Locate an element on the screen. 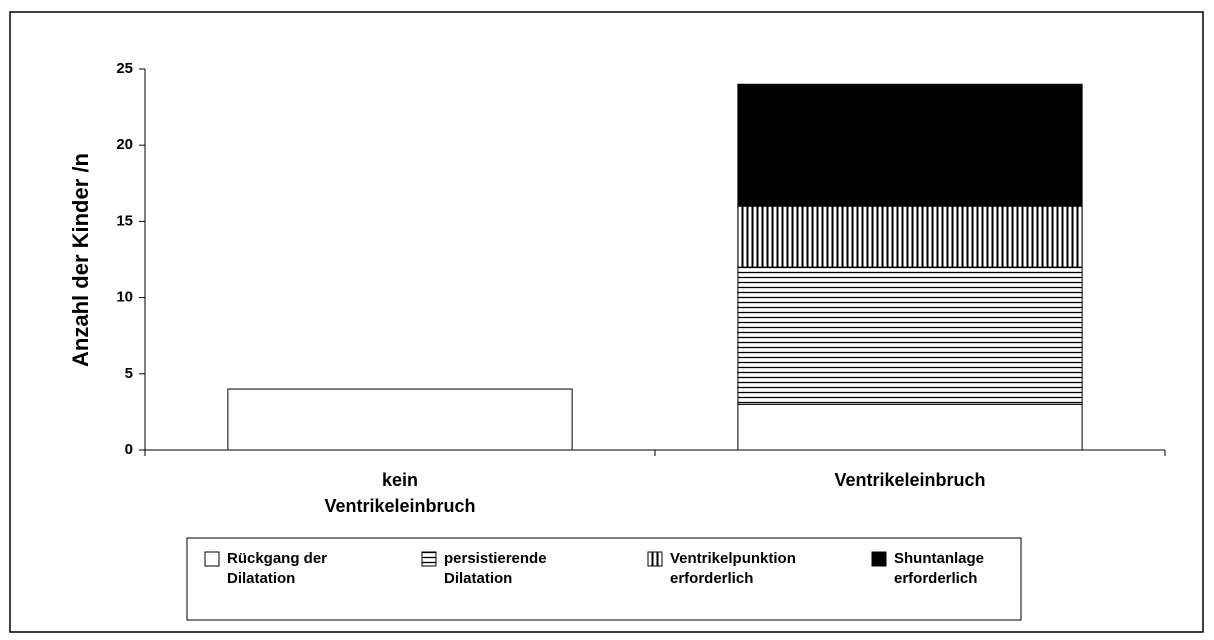  y-tick-label: 25 is located at coordinates (124, 68).